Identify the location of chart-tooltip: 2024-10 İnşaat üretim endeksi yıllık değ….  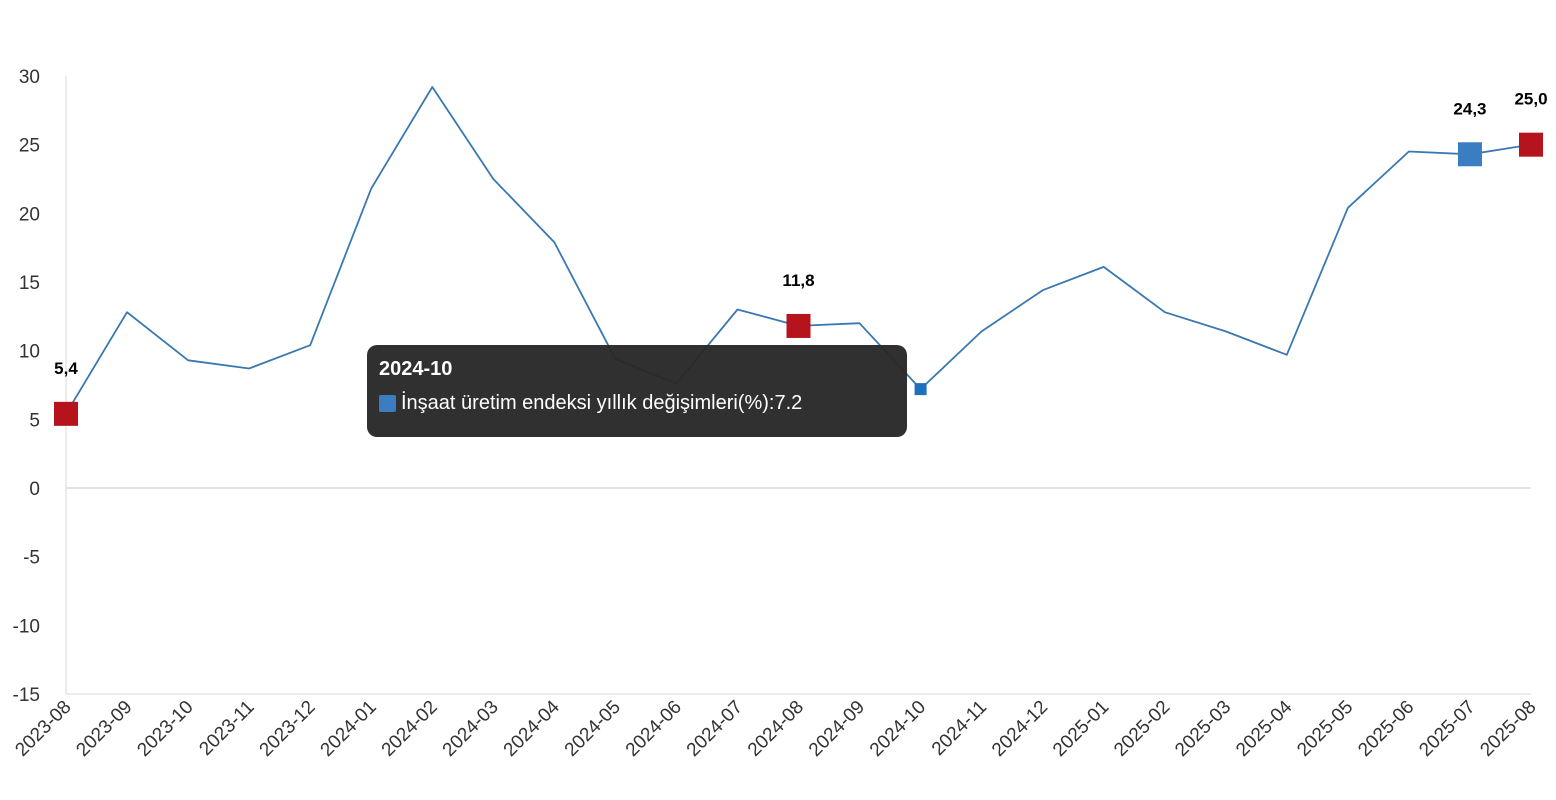
(637, 391).